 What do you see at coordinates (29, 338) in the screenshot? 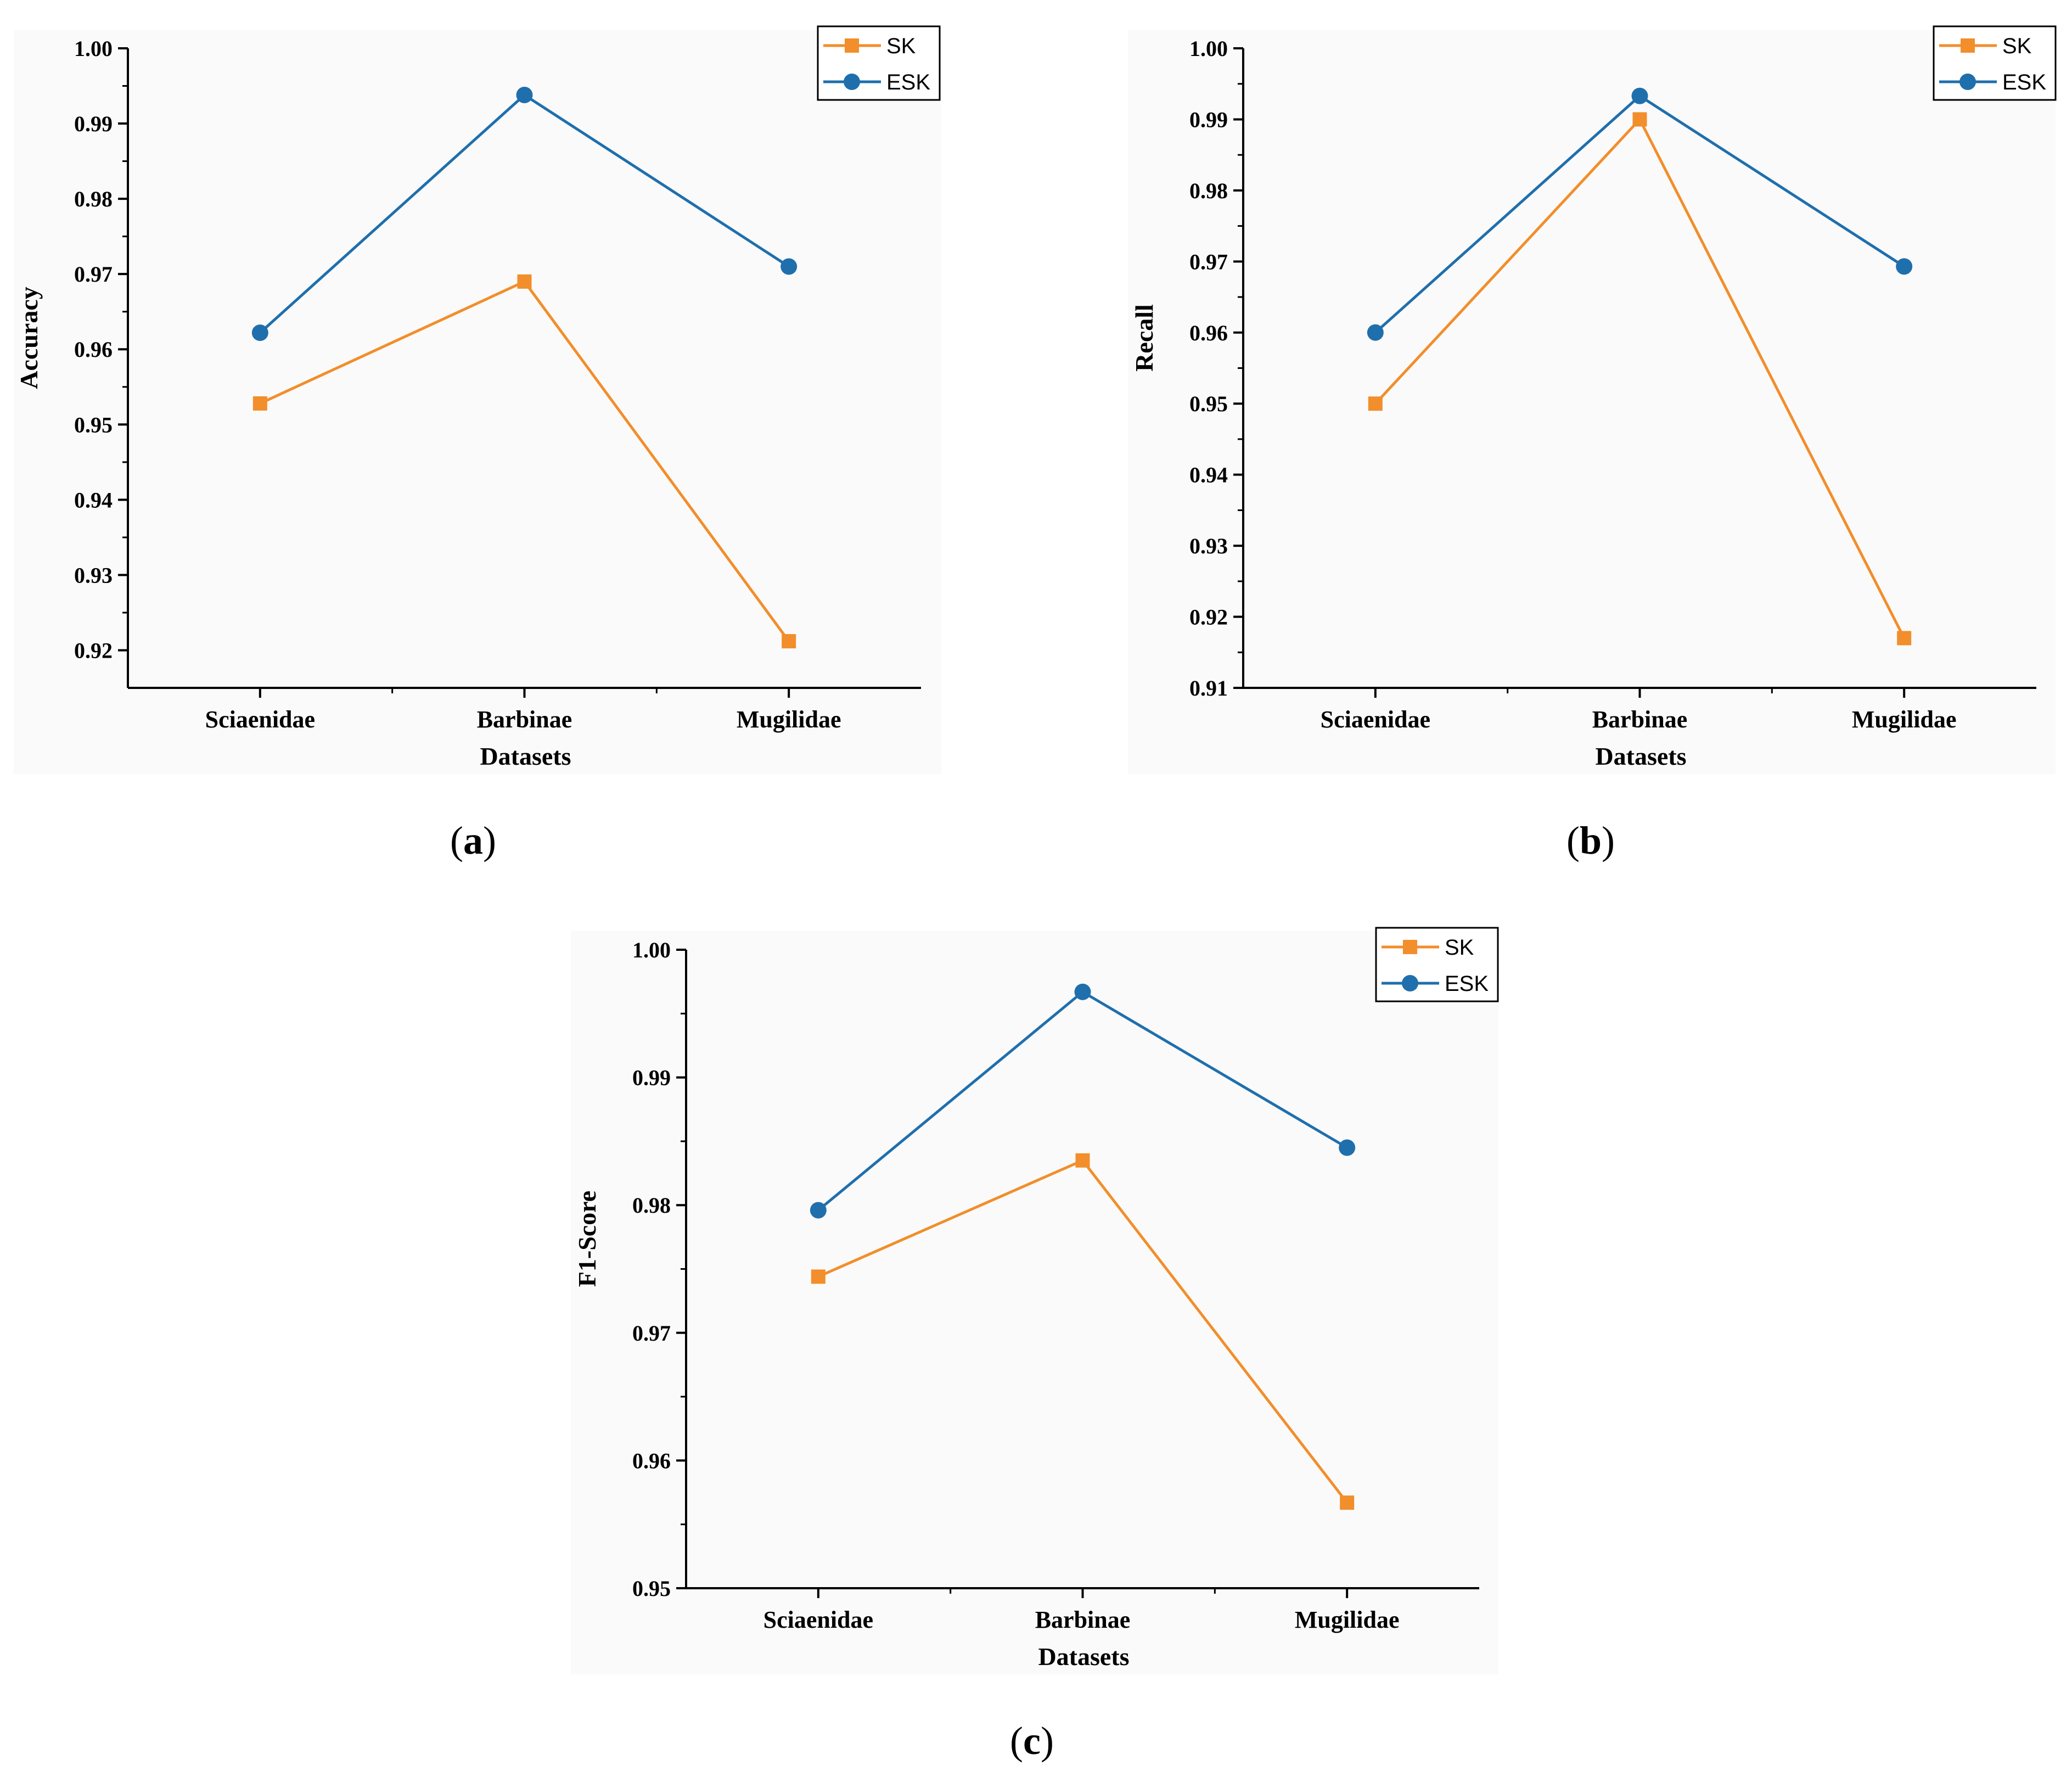
I see `y-axis-title: Accuracy` at bounding box center [29, 338].